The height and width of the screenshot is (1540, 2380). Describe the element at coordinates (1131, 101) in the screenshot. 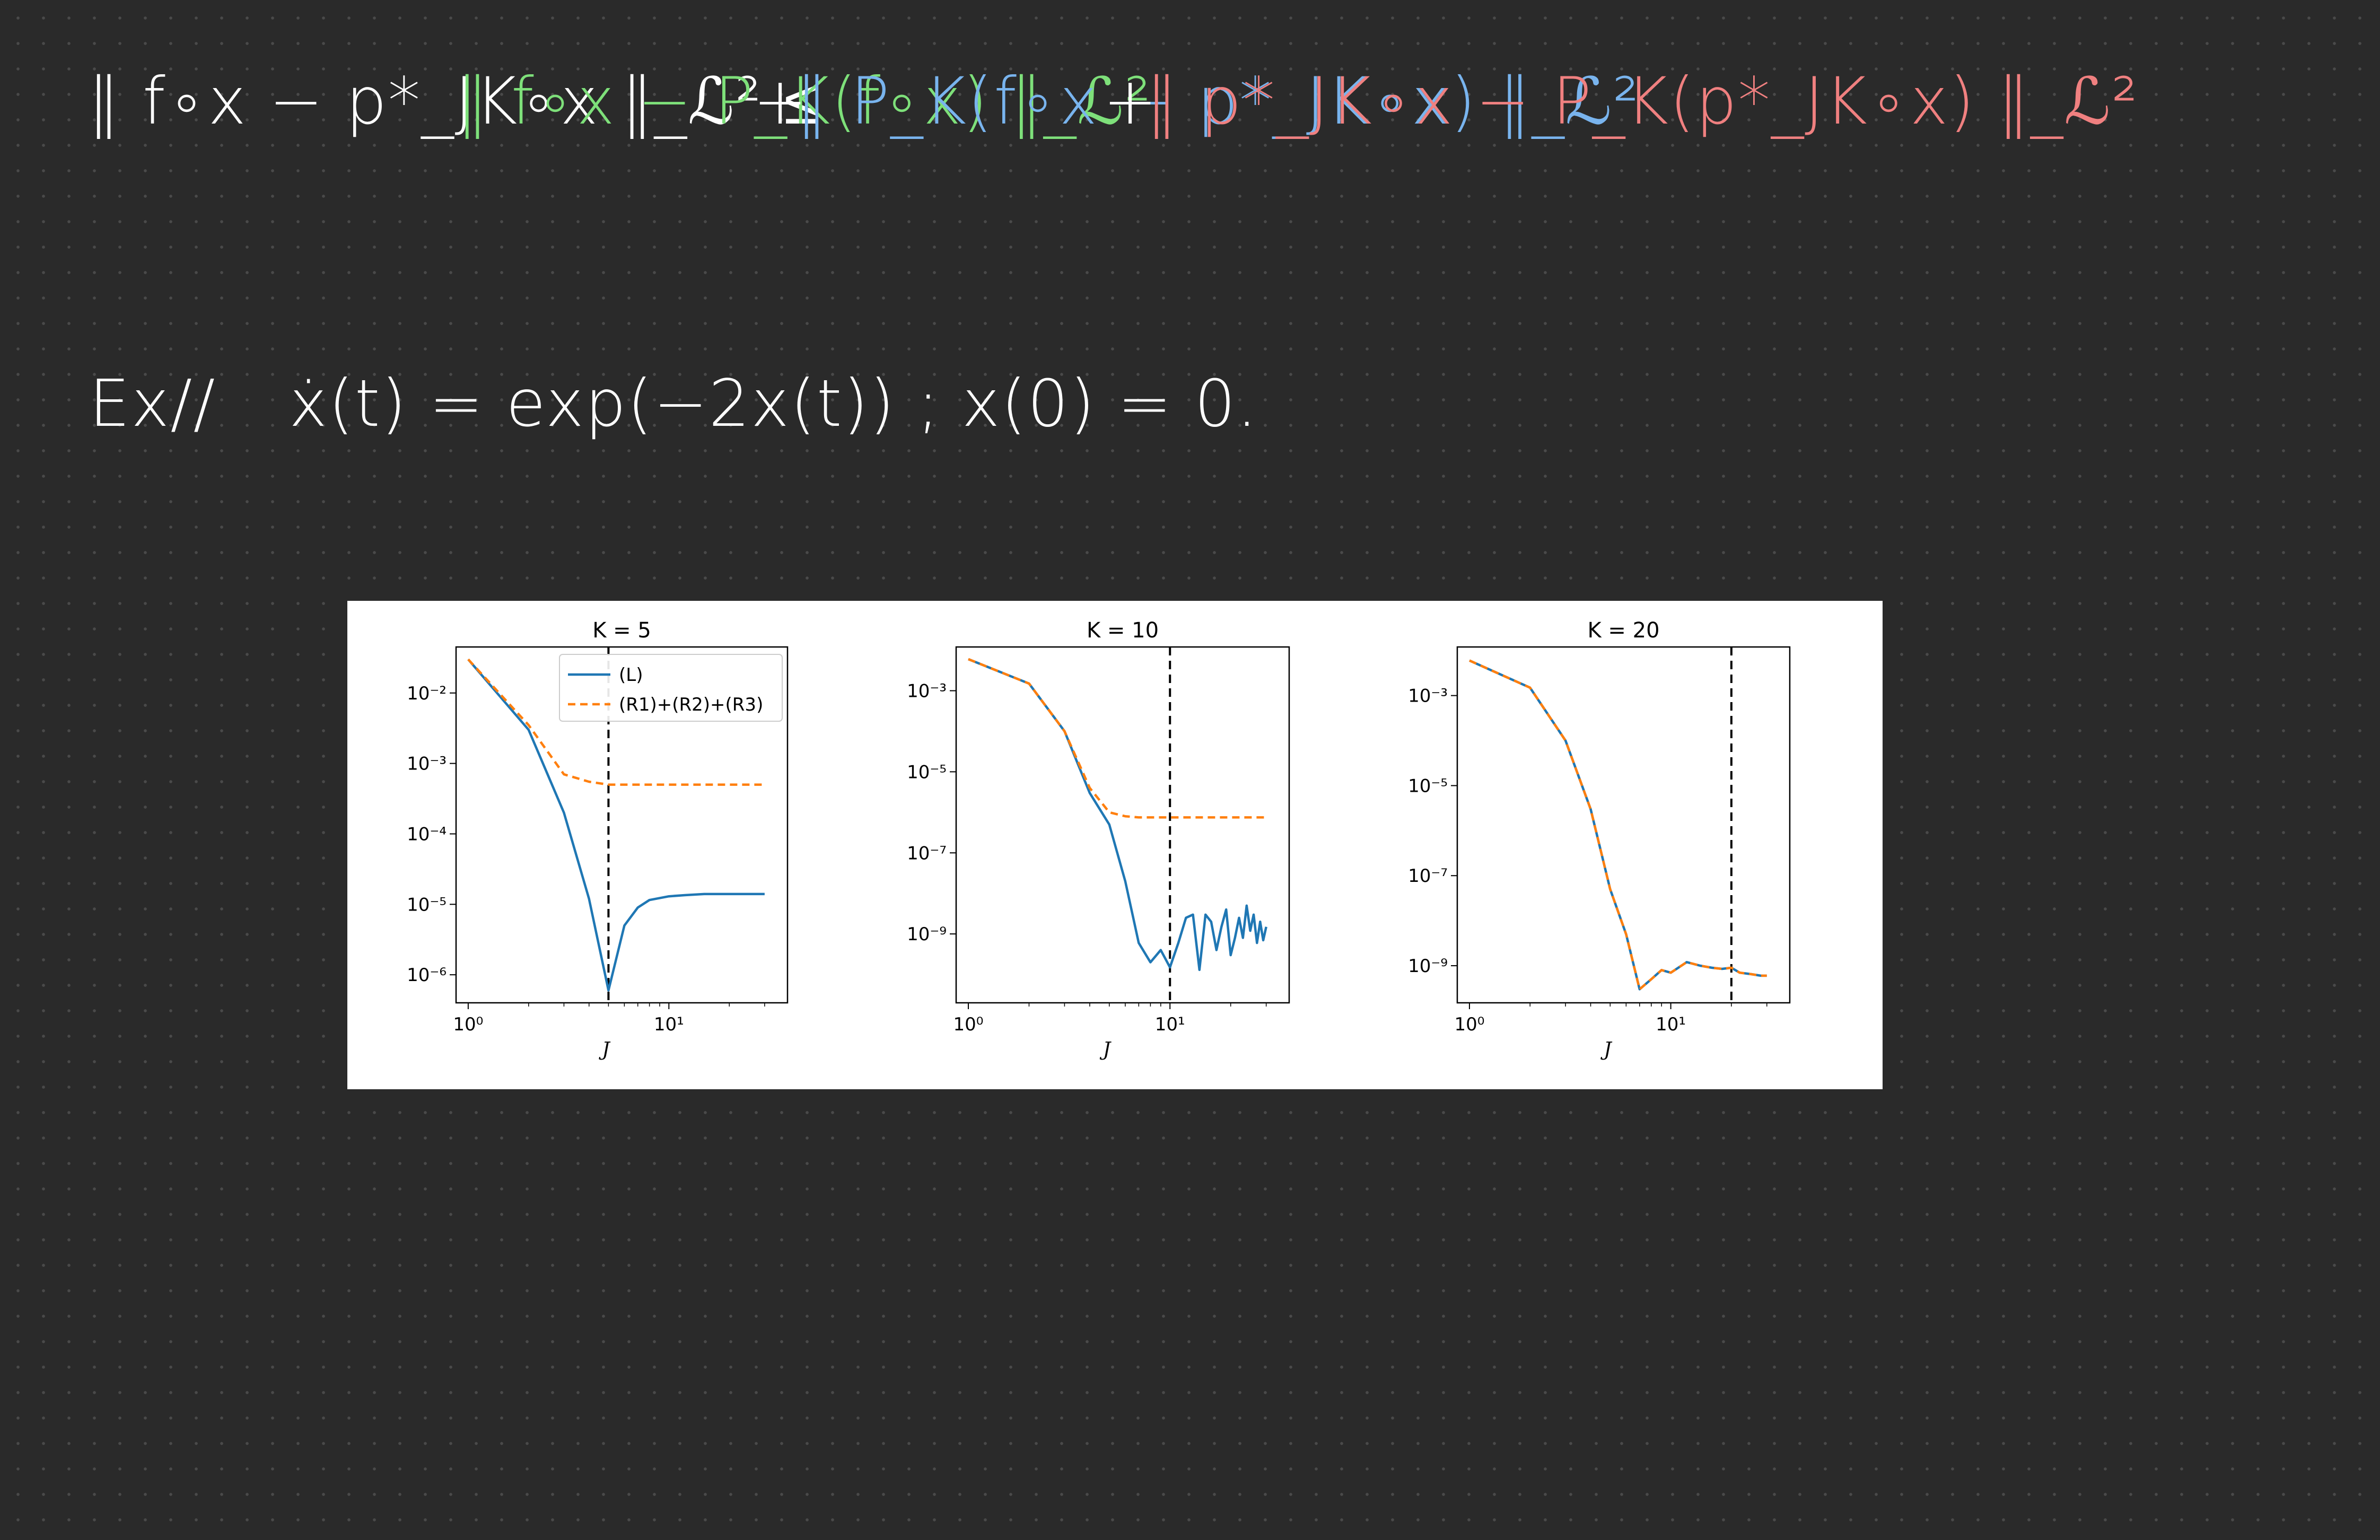

I see `plus-sign-2: +` at that location.